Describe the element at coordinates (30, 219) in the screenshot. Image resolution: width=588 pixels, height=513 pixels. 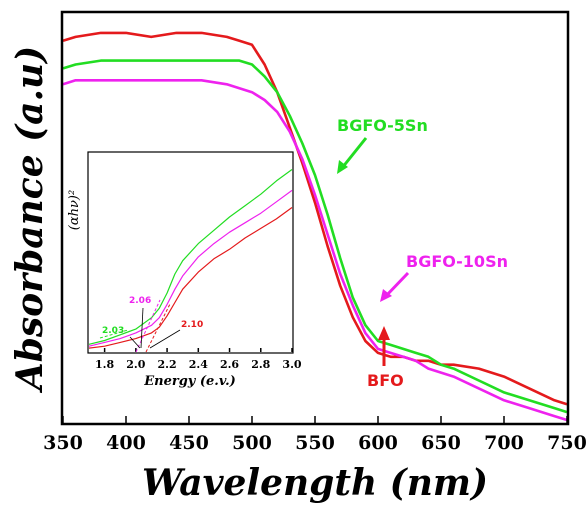
I see `main-y-axis-label: Absorbance (a.u)` at that location.